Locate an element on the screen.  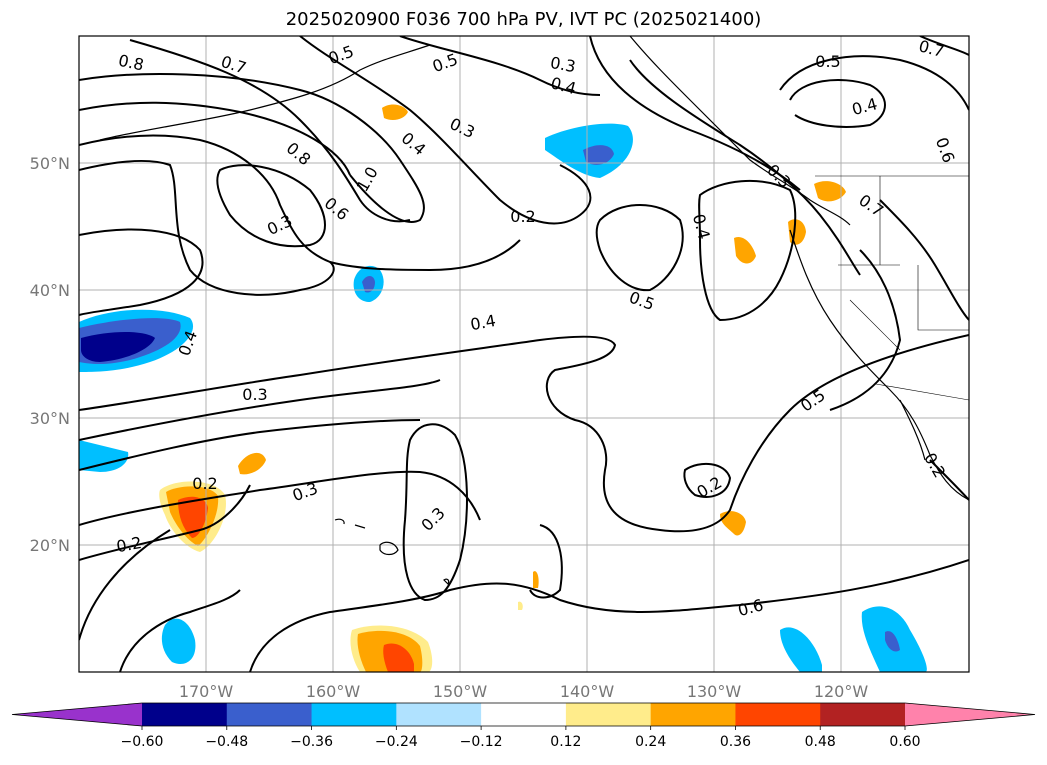
lon-label: 160°W is located at coordinates (333, 691).